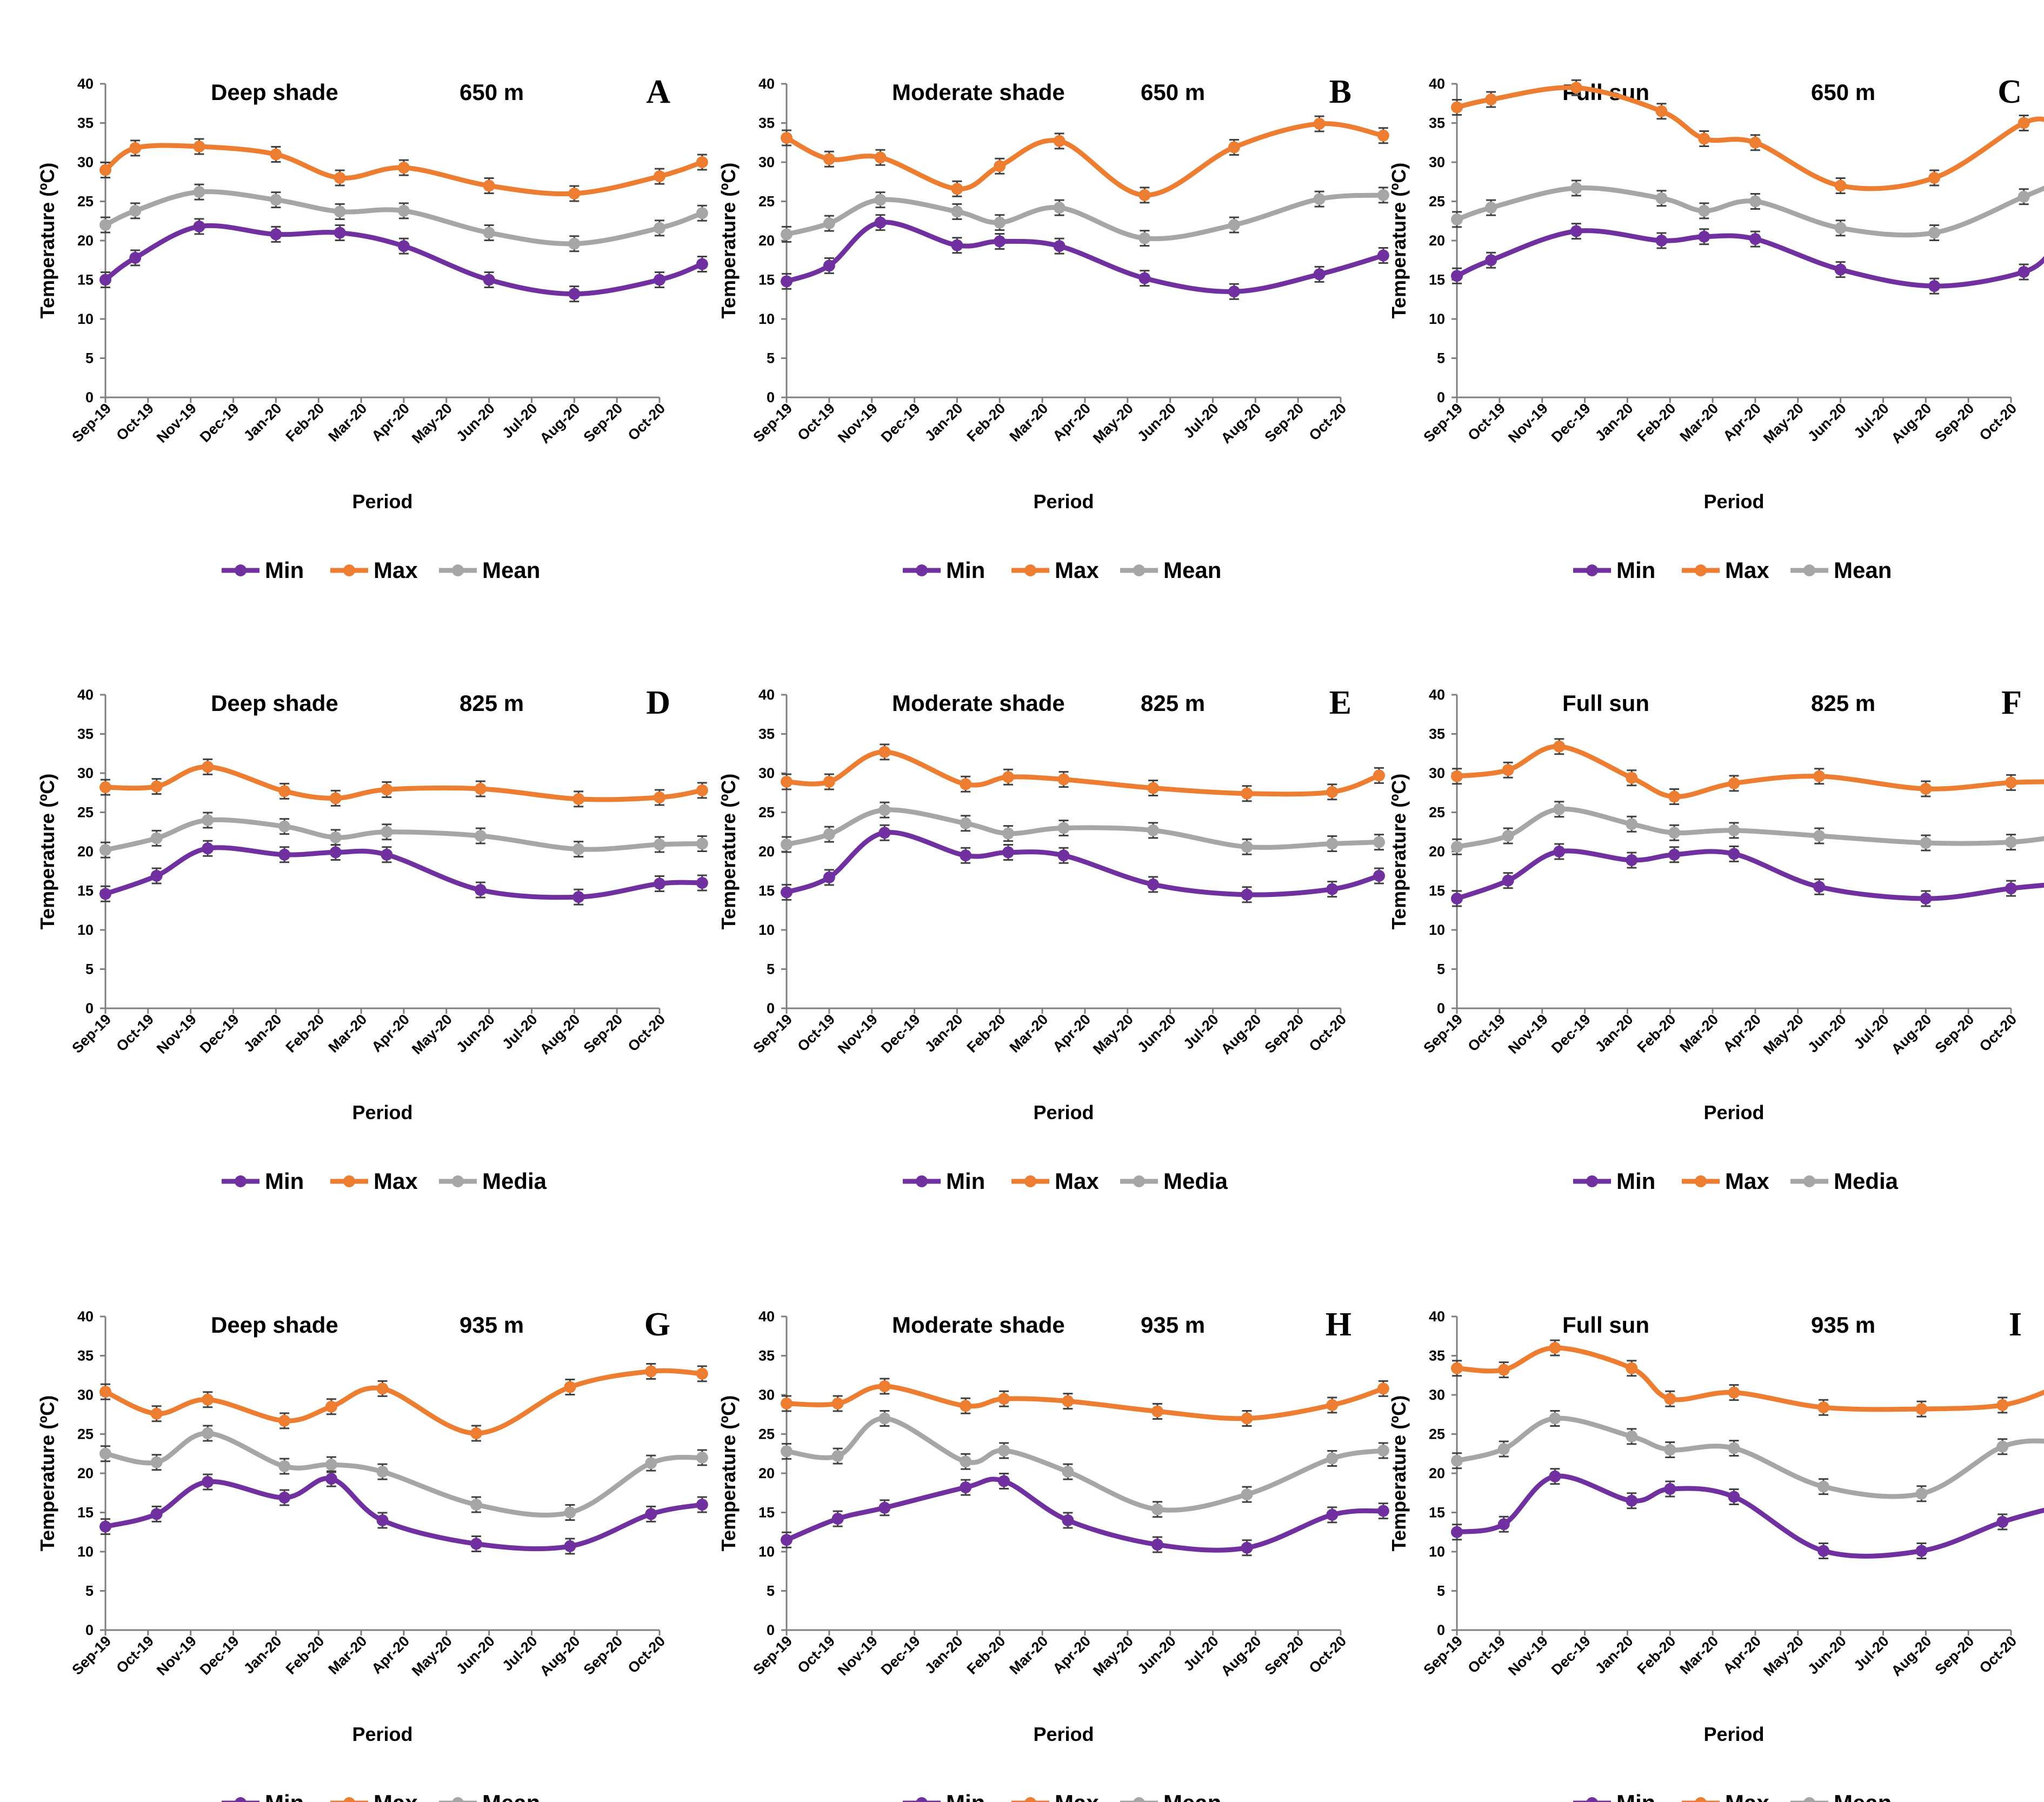 The height and width of the screenshot is (1802, 2044). I want to click on x-tick-label: Feb-20, so click(1656, 1033).